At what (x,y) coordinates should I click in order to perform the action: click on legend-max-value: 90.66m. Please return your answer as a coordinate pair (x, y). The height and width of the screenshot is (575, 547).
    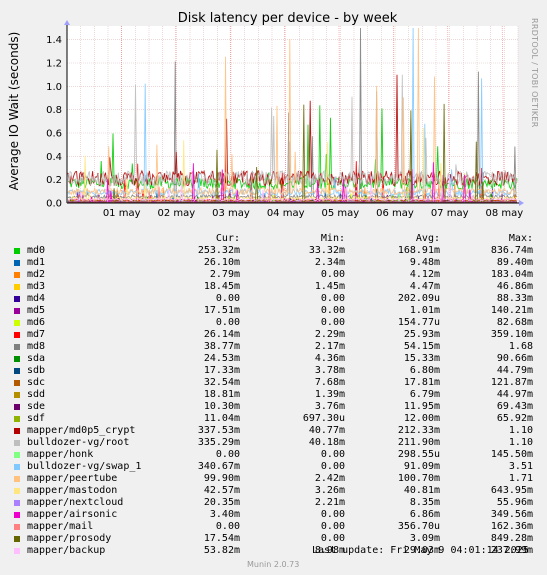
    Looking at the image, I should click on (514, 358).